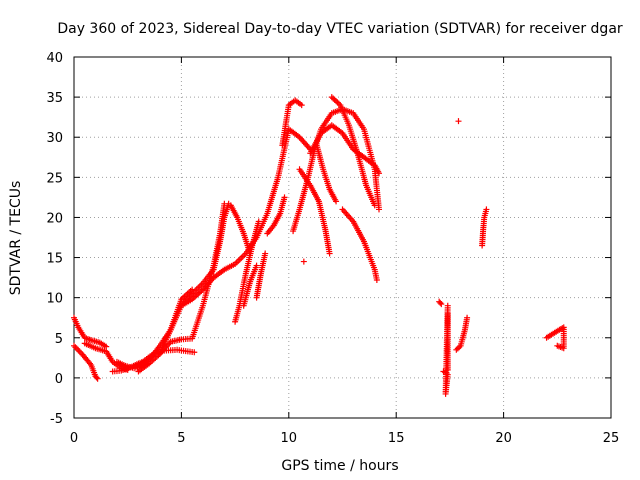 Image resolution: width=640 pixels, height=480 pixels. I want to click on x-tick-label: 15, so click(396, 438).